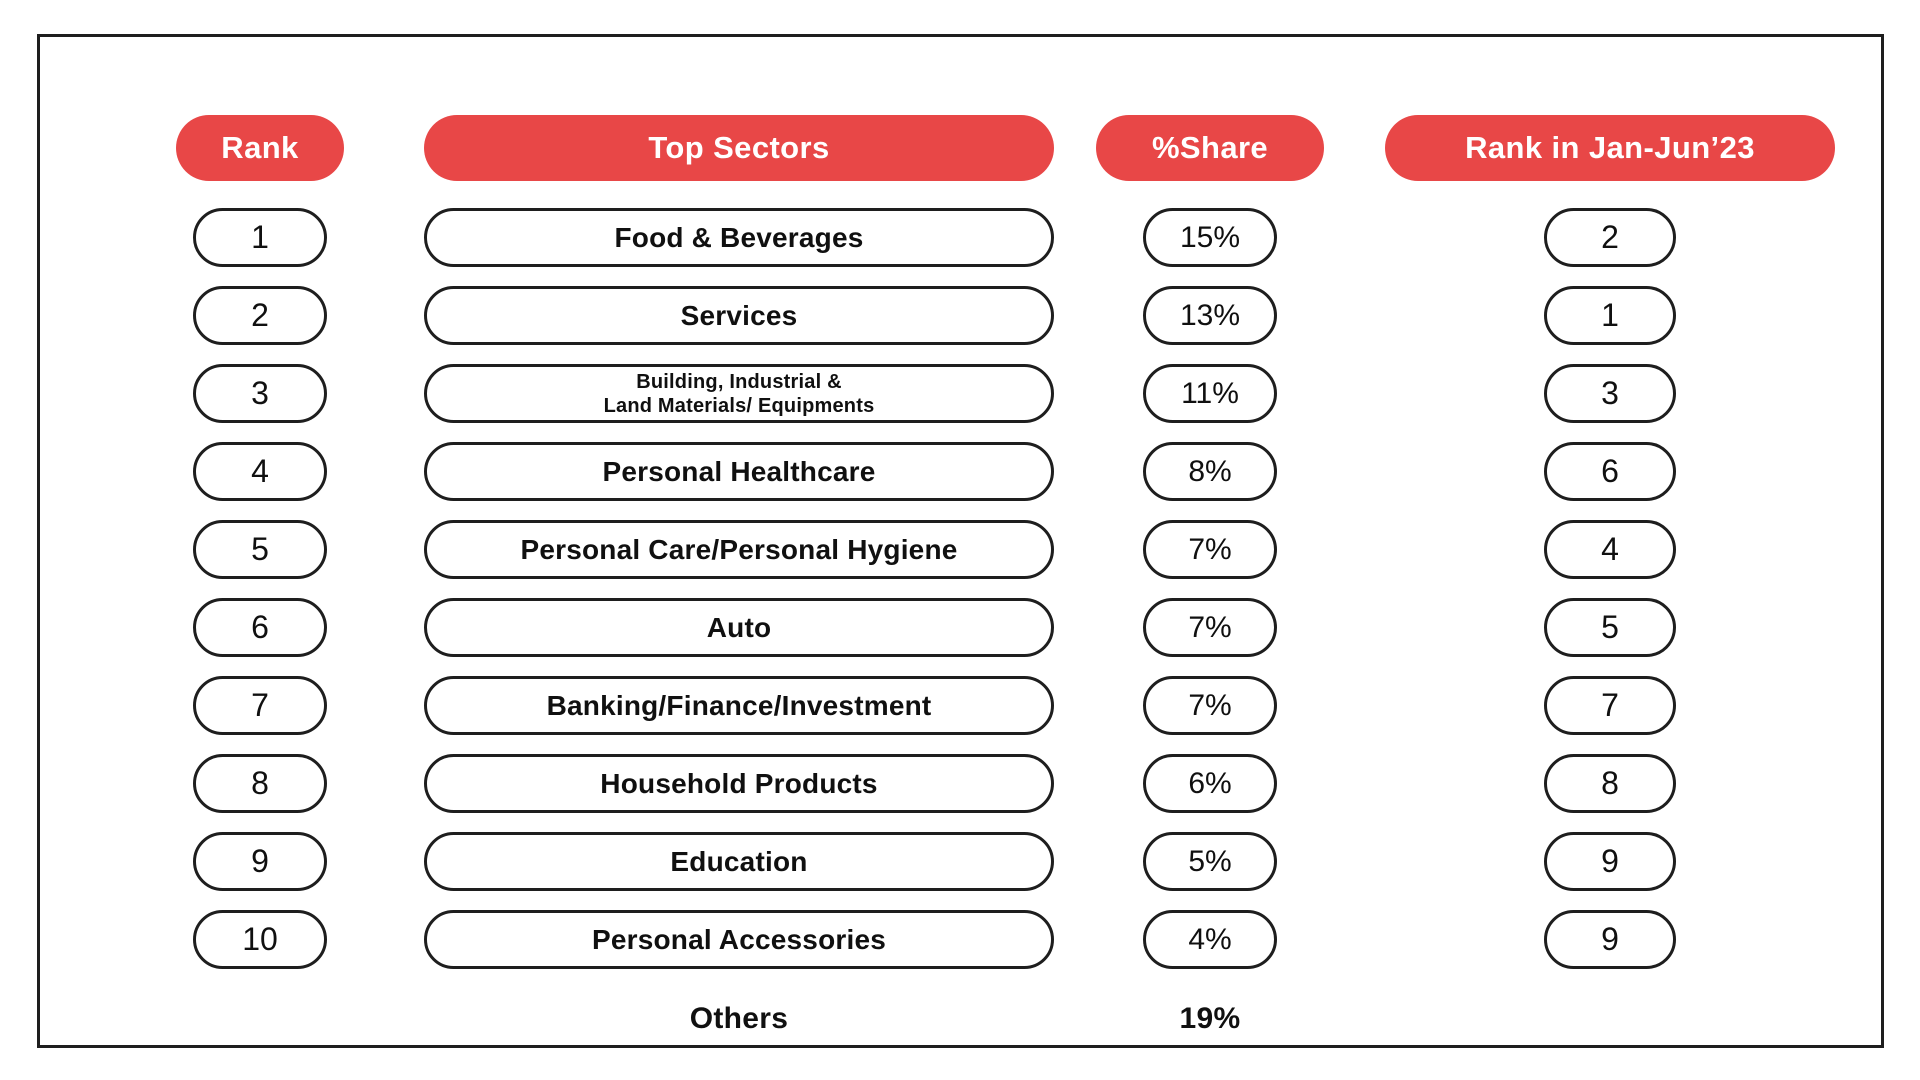 The height and width of the screenshot is (1080, 1920). I want to click on rank-pill: 3, so click(260, 393).